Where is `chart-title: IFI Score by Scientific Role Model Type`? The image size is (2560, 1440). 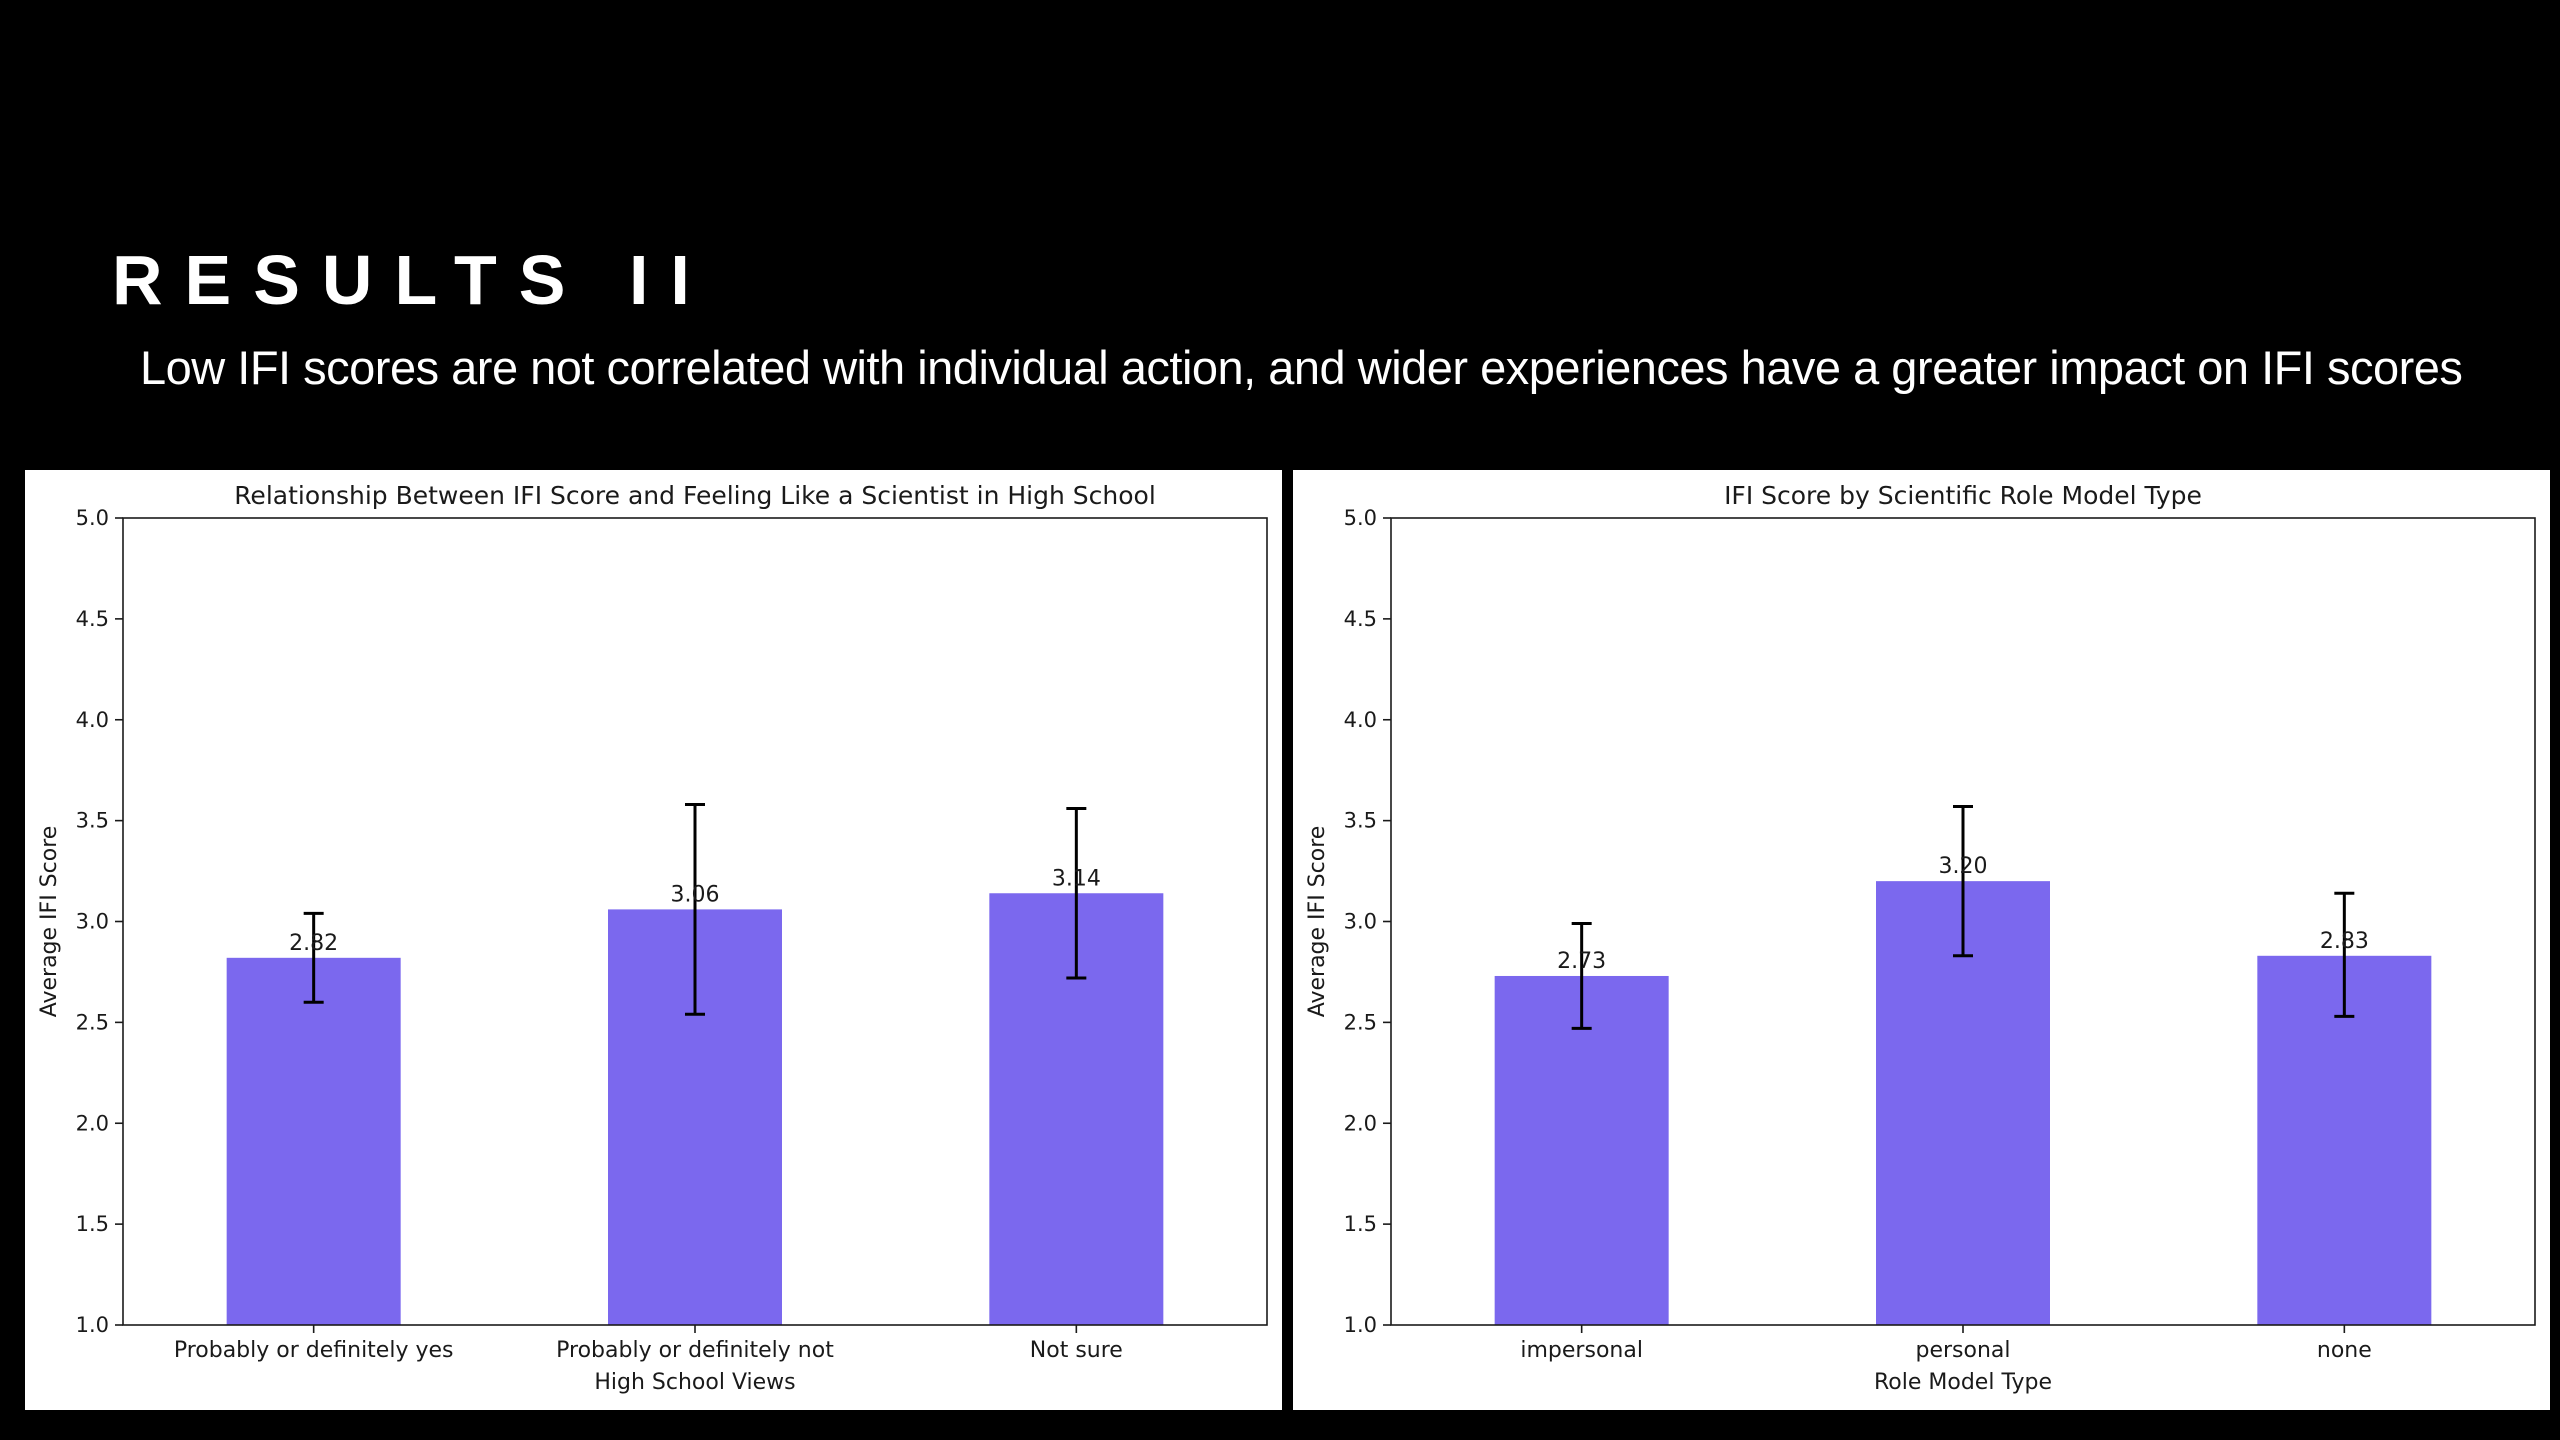 chart-title: IFI Score by Scientific Role Model Type is located at coordinates (1963, 495).